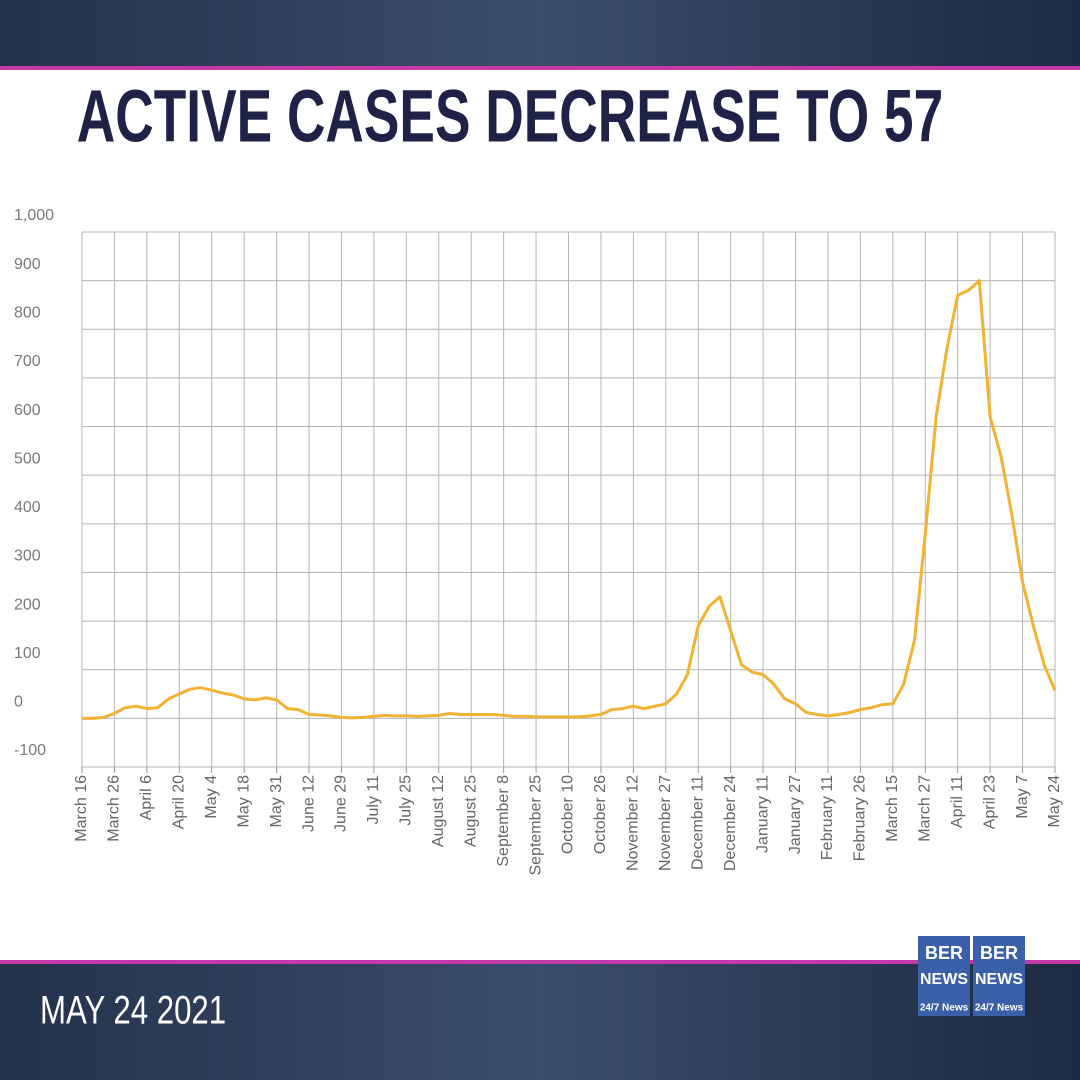 The width and height of the screenshot is (1080, 1085). Describe the element at coordinates (827, 817) in the screenshot. I see `x-tick-label: February 11` at that location.